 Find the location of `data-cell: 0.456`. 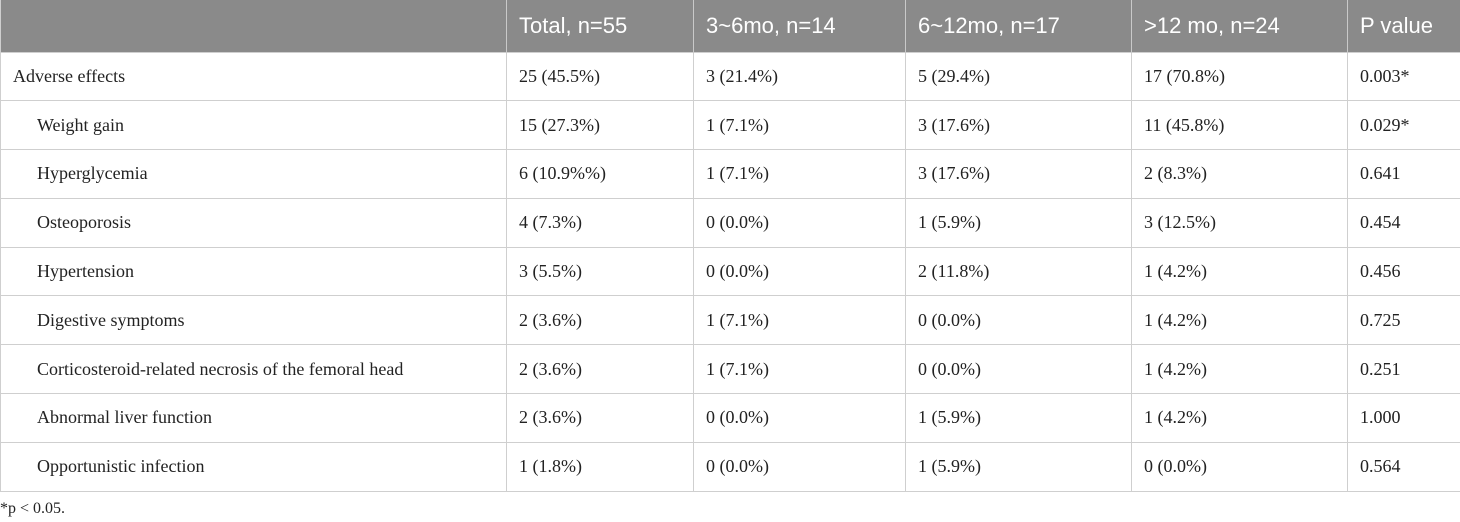

data-cell: 0.456 is located at coordinates (1403, 271).